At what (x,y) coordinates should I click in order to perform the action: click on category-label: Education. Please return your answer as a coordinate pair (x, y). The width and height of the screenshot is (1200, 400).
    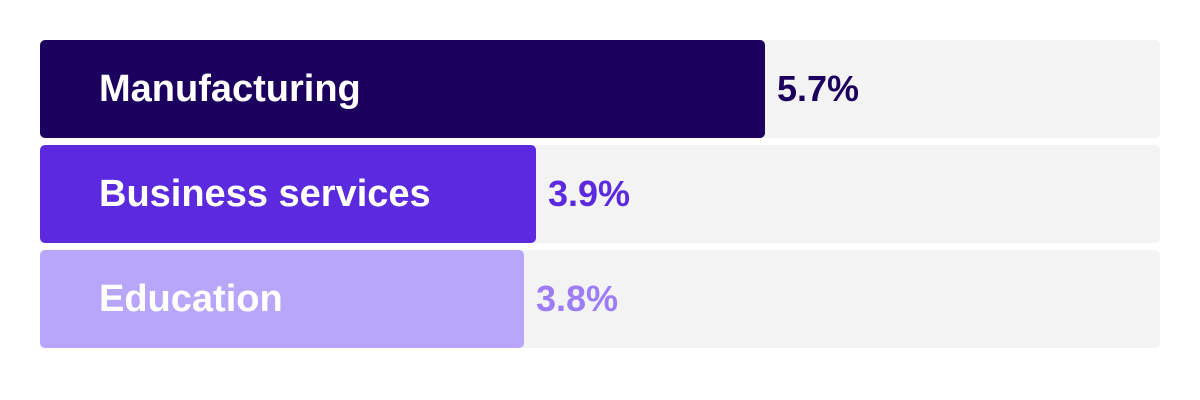
    Looking at the image, I should click on (191, 299).